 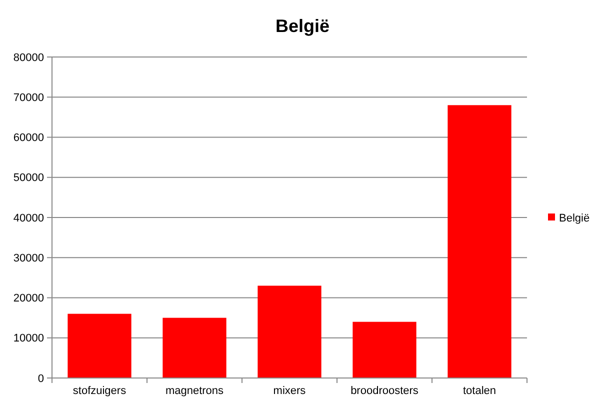 What do you see at coordinates (302, 26) in the screenshot?
I see `chart-title: België` at bounding box center [302, 26].